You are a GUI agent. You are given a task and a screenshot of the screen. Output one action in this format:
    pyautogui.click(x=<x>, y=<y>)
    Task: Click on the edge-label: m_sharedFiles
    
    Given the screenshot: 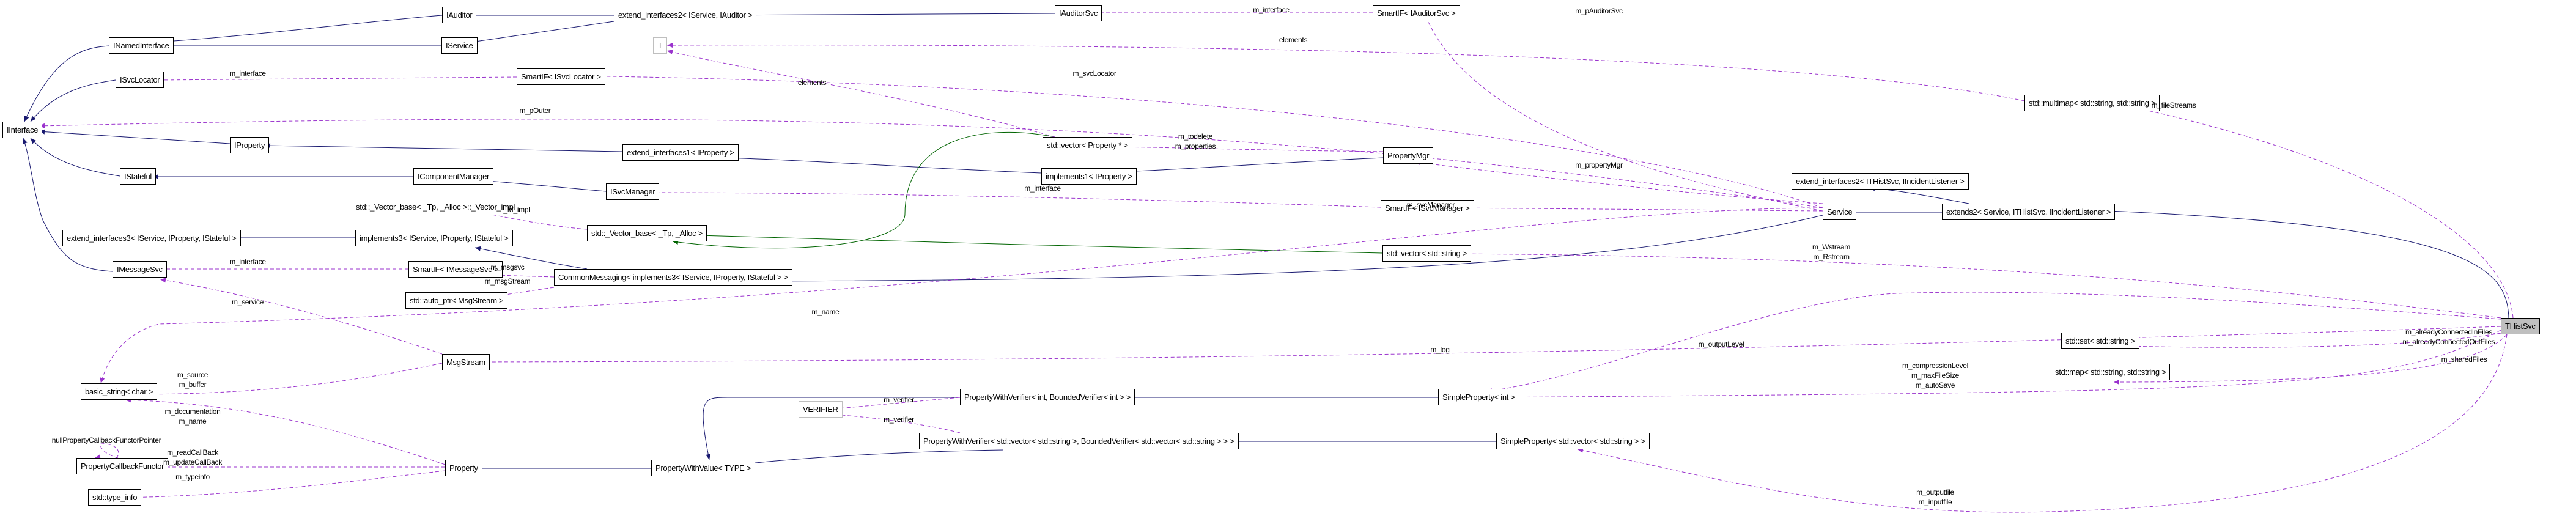 What is the action you would take?
    pyautogui.click(x=2464, y=359)
    